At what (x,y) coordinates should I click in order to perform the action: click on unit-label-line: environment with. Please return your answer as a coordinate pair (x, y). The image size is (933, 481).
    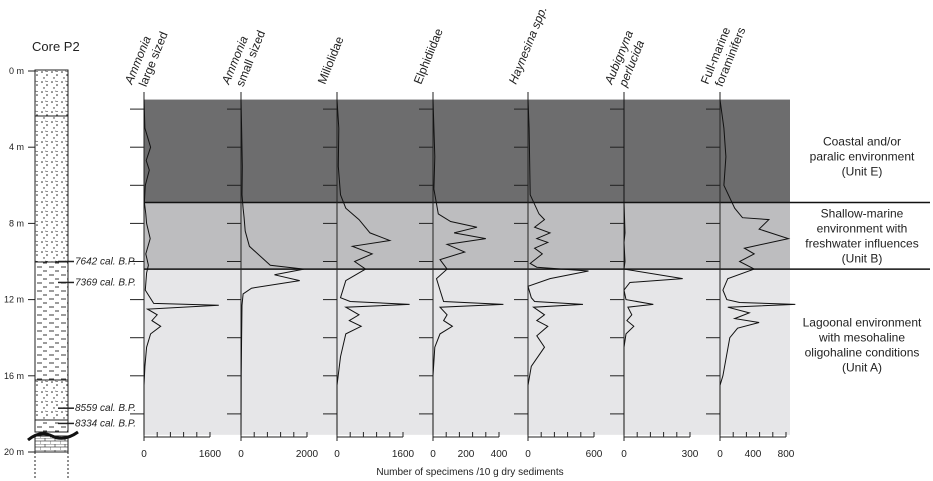
    Looking at the image, I should click on (862, 228).